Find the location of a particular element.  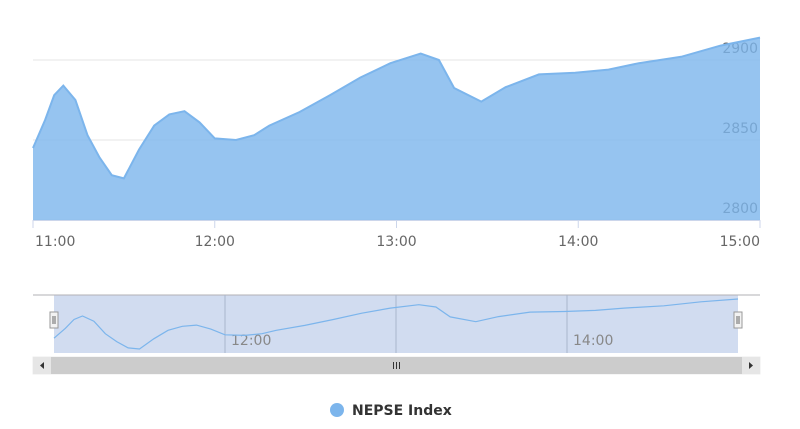

navigator-label: 14:00 is located at coordinates (593, 341).